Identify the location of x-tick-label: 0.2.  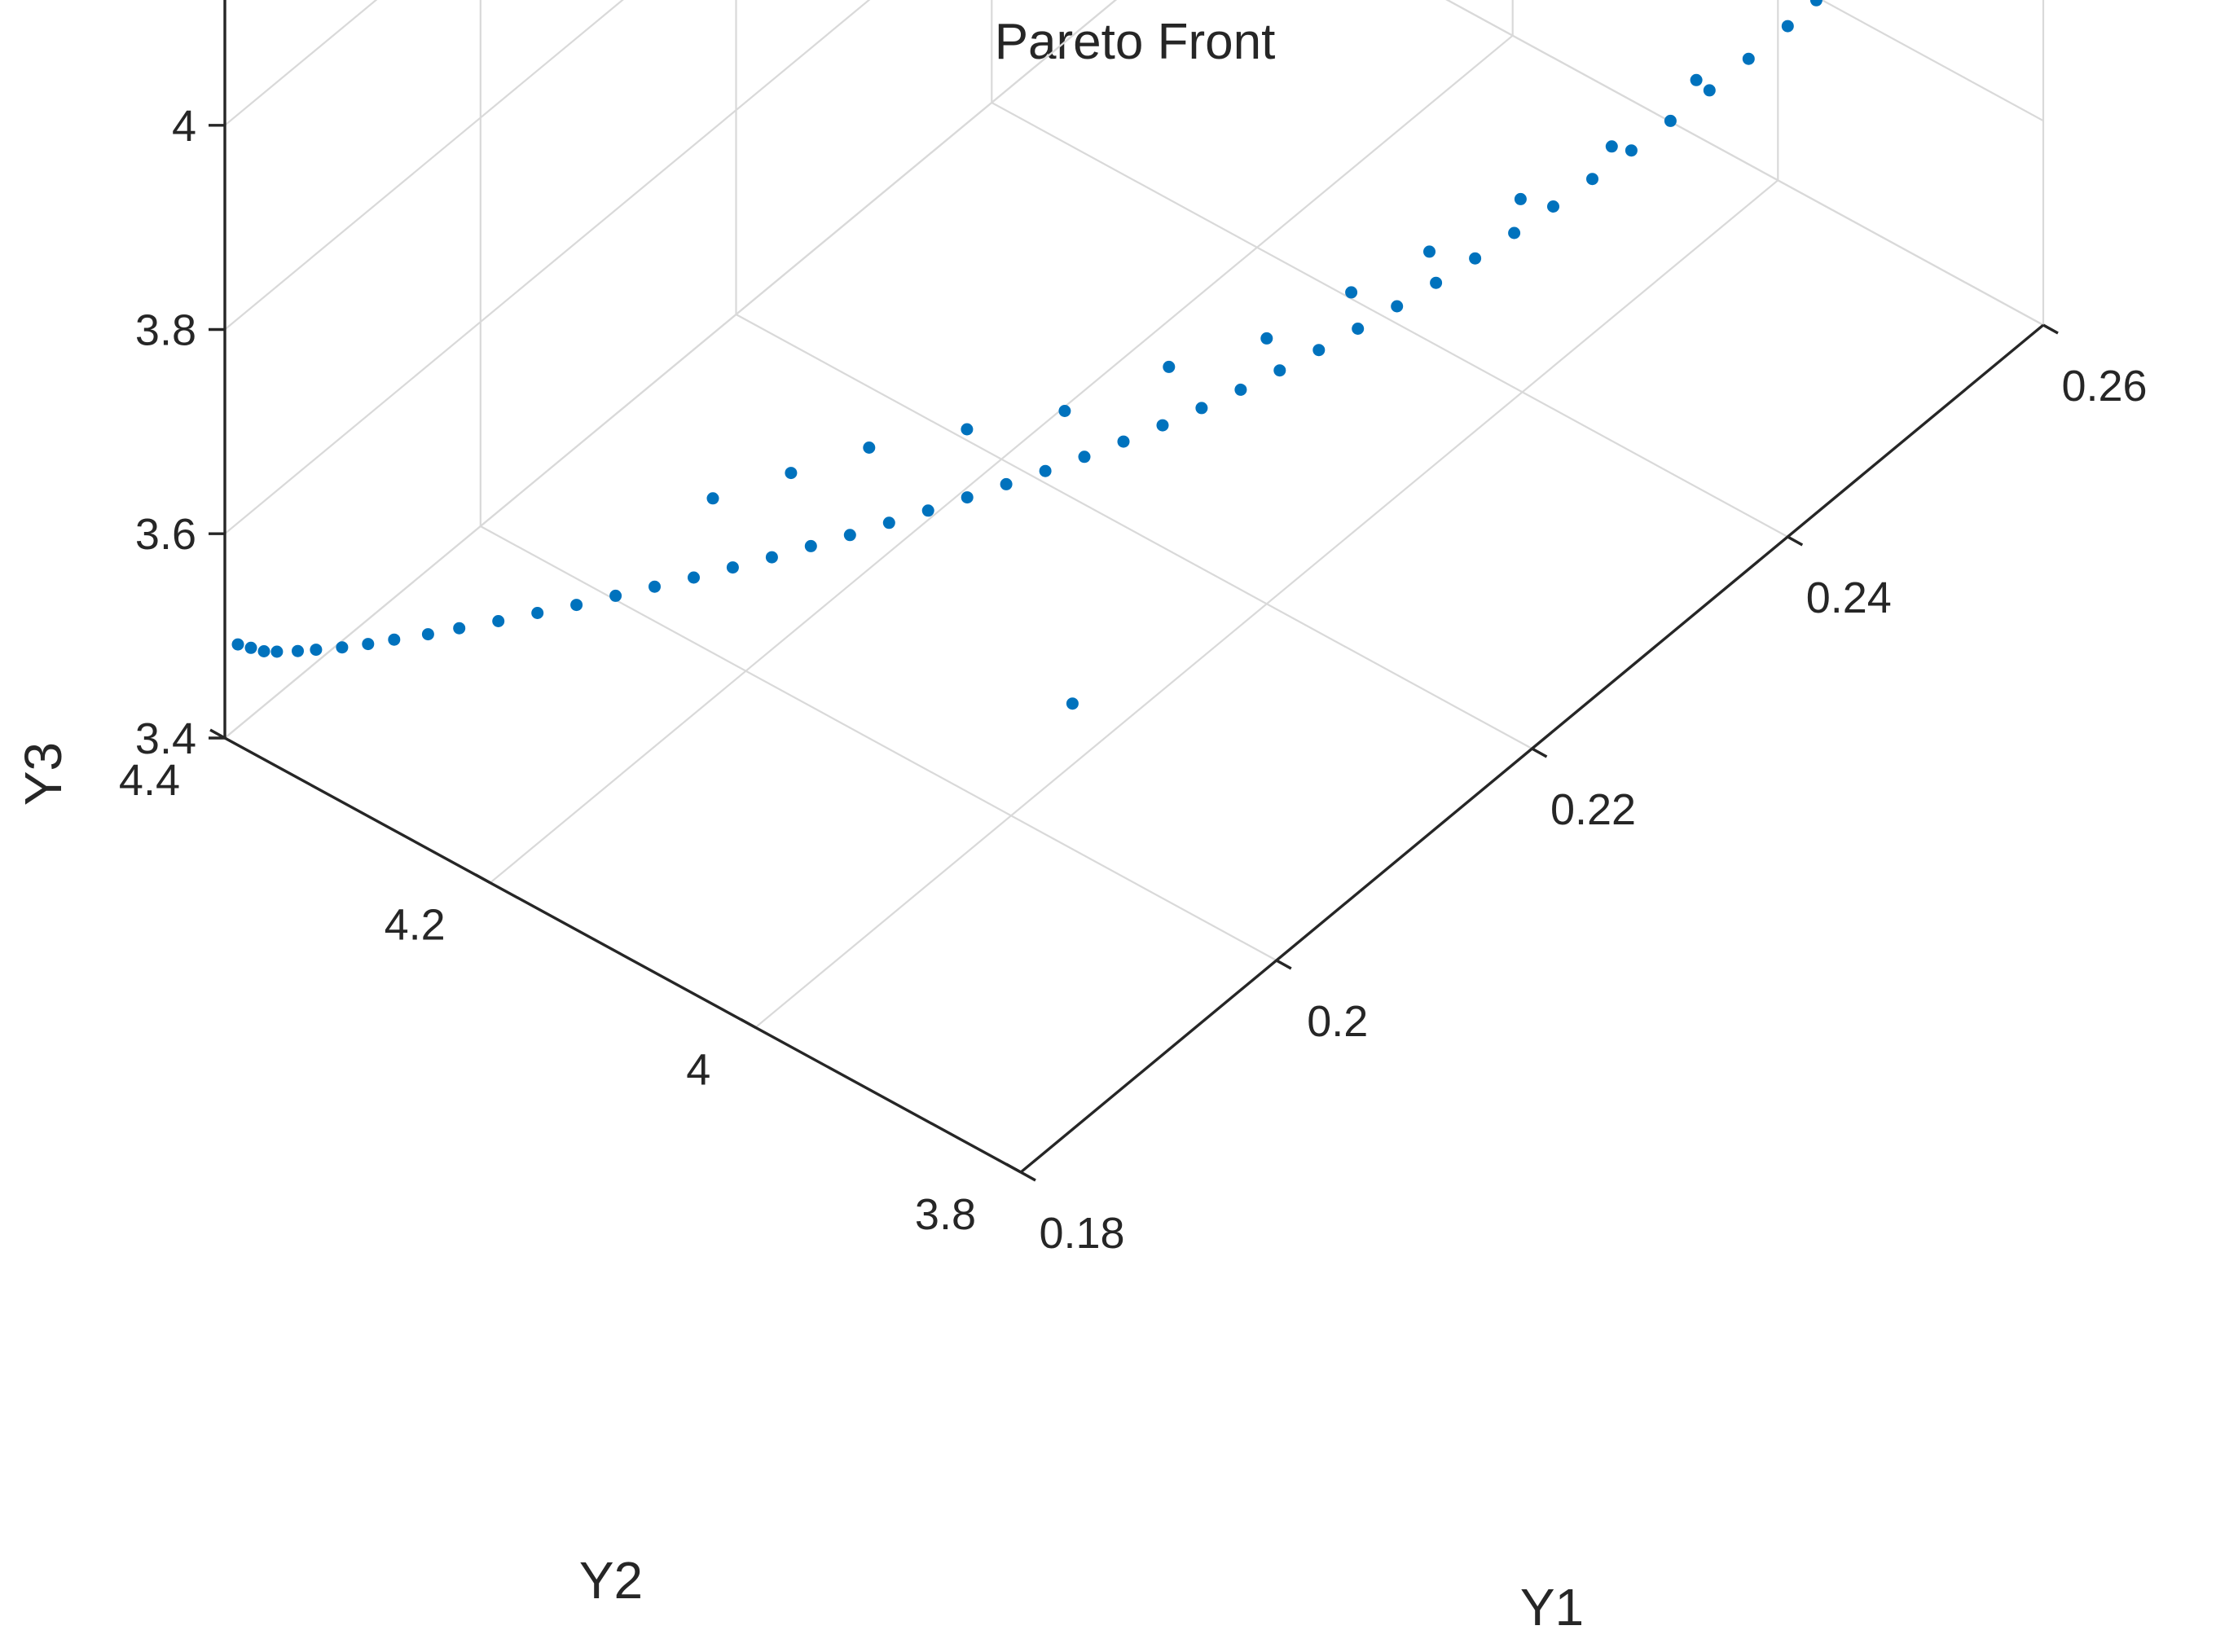
(1337, 1022).